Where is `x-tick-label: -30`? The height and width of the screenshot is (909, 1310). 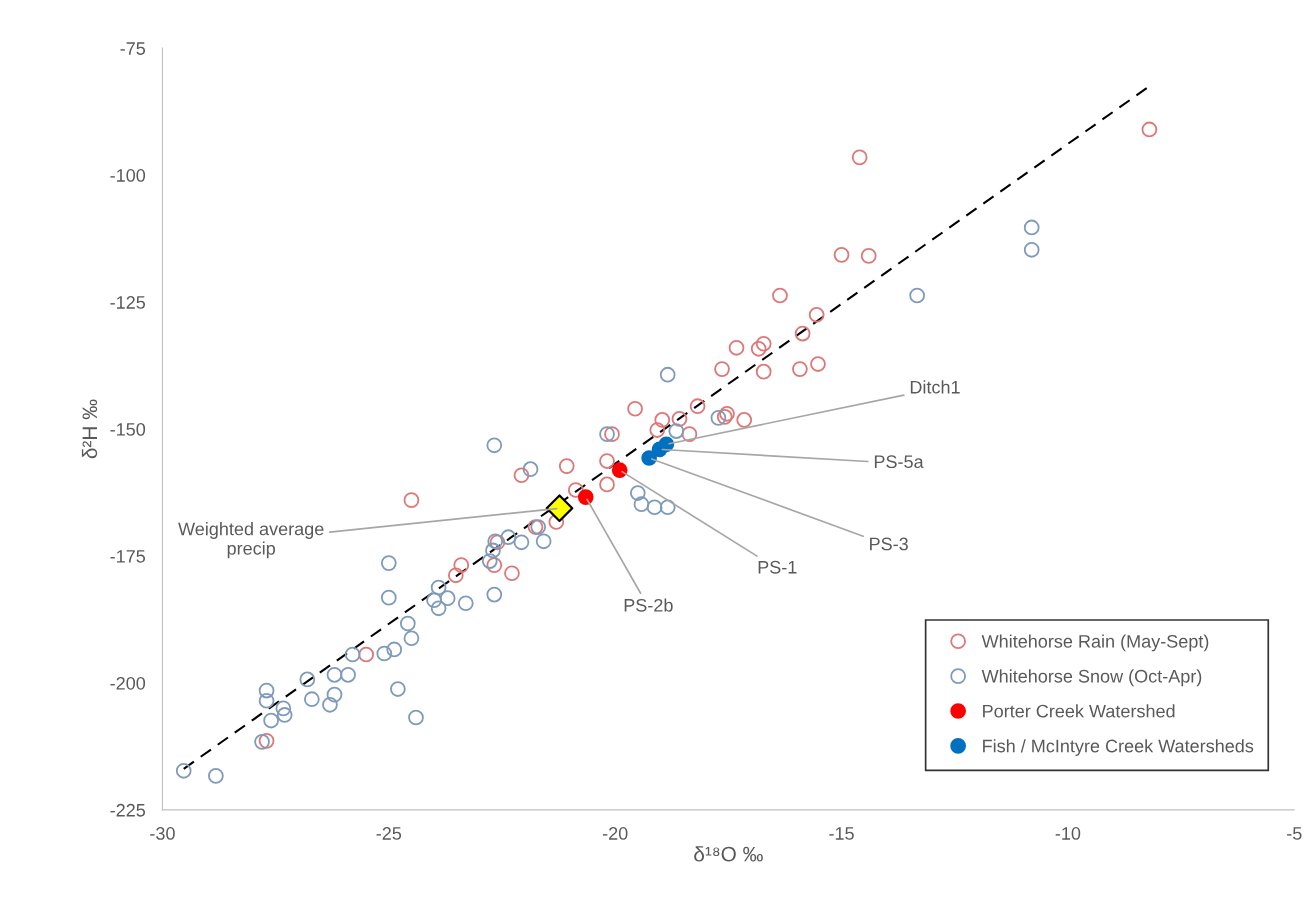
x-tick-label: -30 is located at coordinates (162, 833).